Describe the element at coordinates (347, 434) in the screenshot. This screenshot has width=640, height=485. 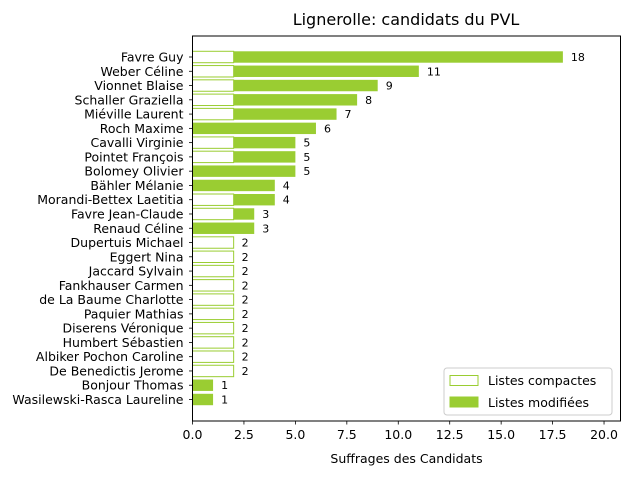
I see `x-tick-label: 7.5` at that location.